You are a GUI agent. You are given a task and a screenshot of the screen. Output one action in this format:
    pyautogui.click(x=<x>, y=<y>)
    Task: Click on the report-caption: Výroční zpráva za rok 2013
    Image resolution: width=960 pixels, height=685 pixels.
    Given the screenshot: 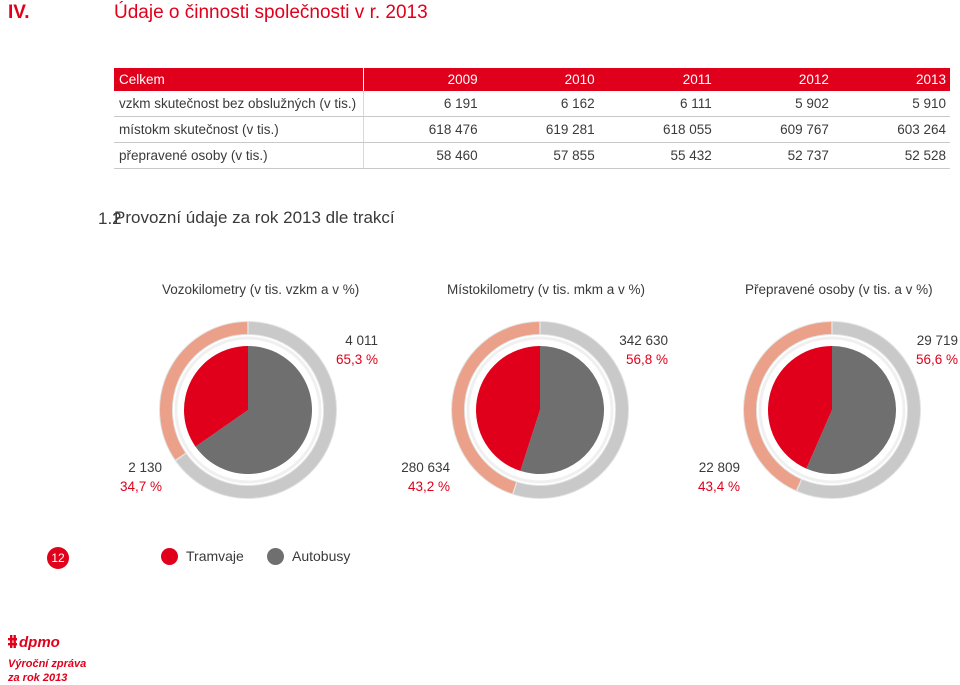 What is the action you would take?
    pyautogui.click(x=47, y=671)
    